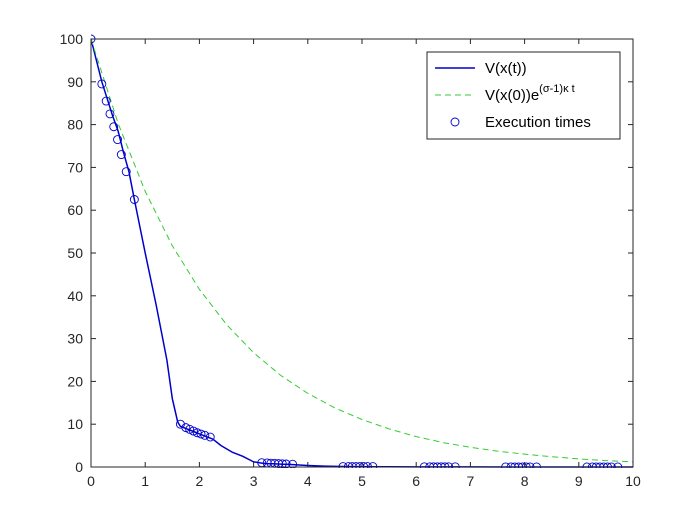  I want to click on y-tick-label: 40, so click(75, 296).